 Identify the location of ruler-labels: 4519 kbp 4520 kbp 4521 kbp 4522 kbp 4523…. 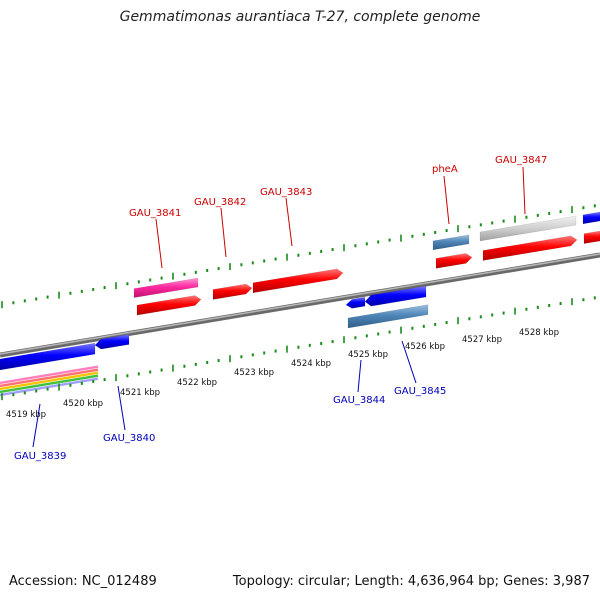
(282, 374).